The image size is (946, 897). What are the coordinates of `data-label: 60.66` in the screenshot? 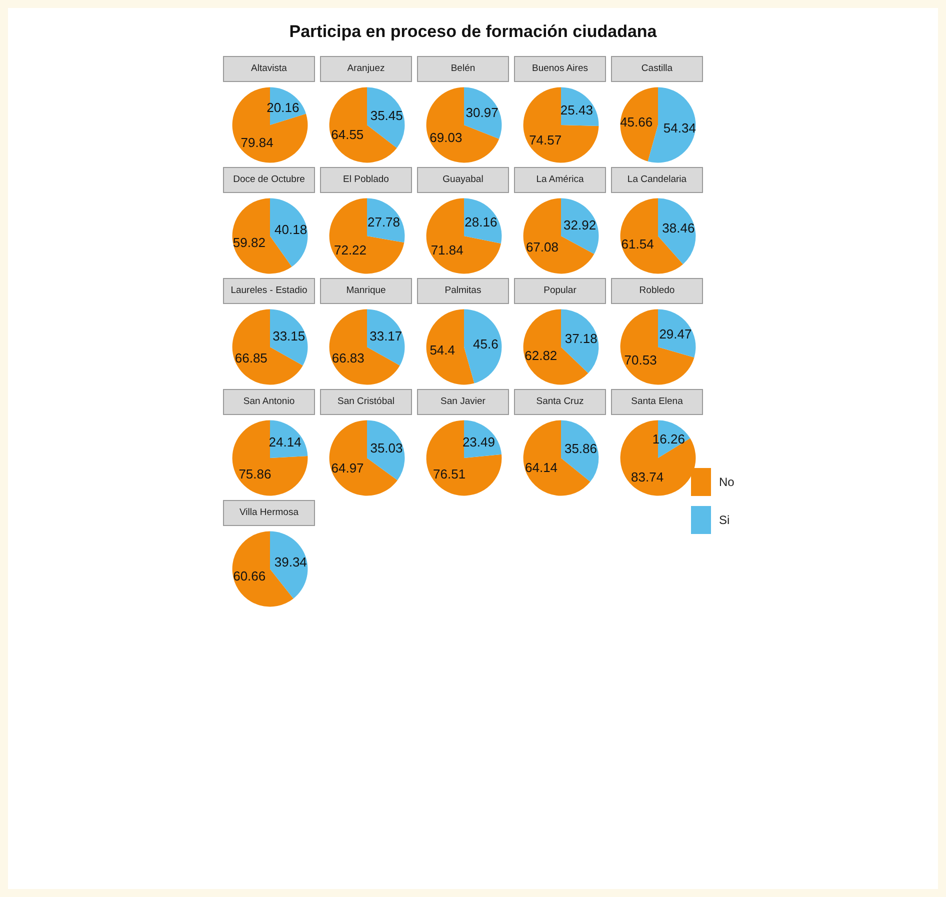 It's located at (249, 576).